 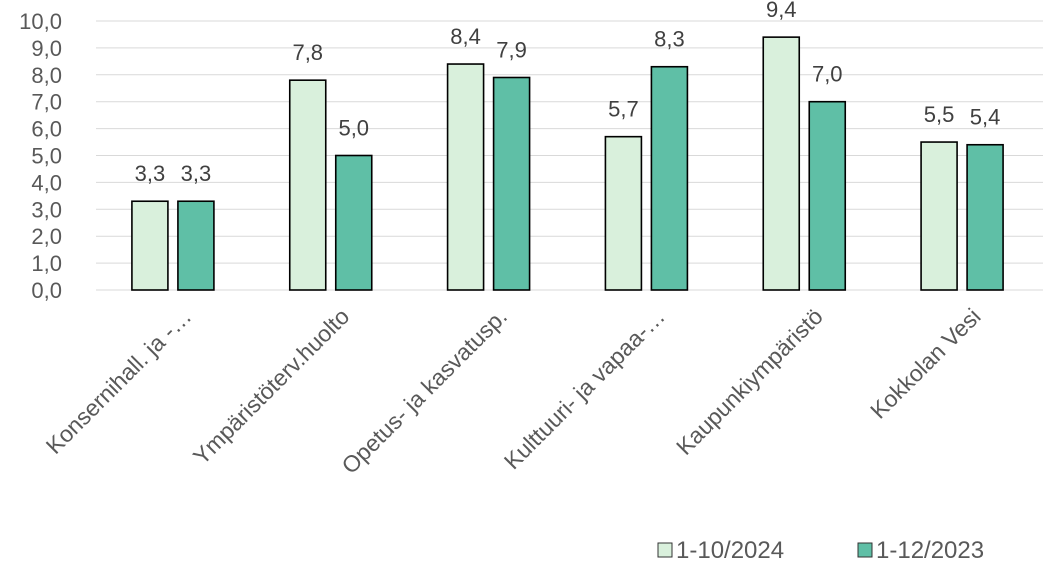 What do you see at coordinates (46, 102) in the screenshot?
I see `y-tick-label: 7,0` at bounding box center [46, 102].